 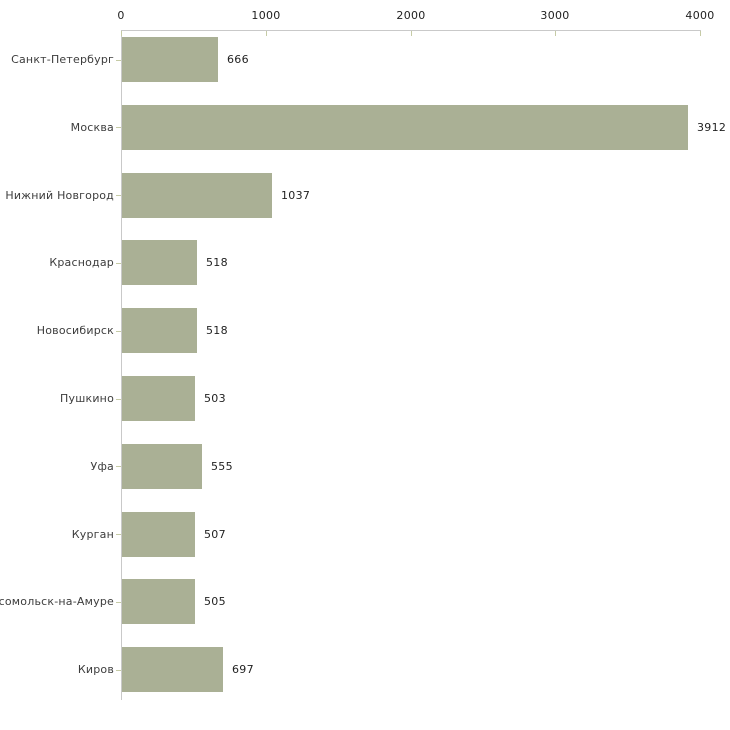 What do you see at coordinates (411, 15) in the screenshot?
I see `x-tick-label: 2000` at bounding box center [411, 15].